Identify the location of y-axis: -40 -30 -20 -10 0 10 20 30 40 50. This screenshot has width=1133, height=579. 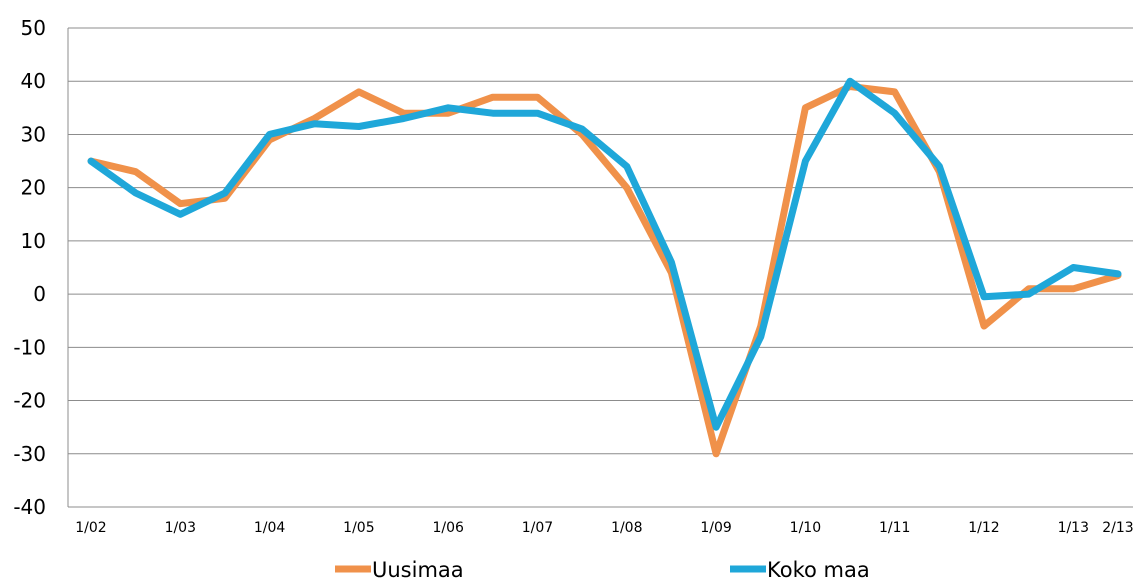
(41, 267).